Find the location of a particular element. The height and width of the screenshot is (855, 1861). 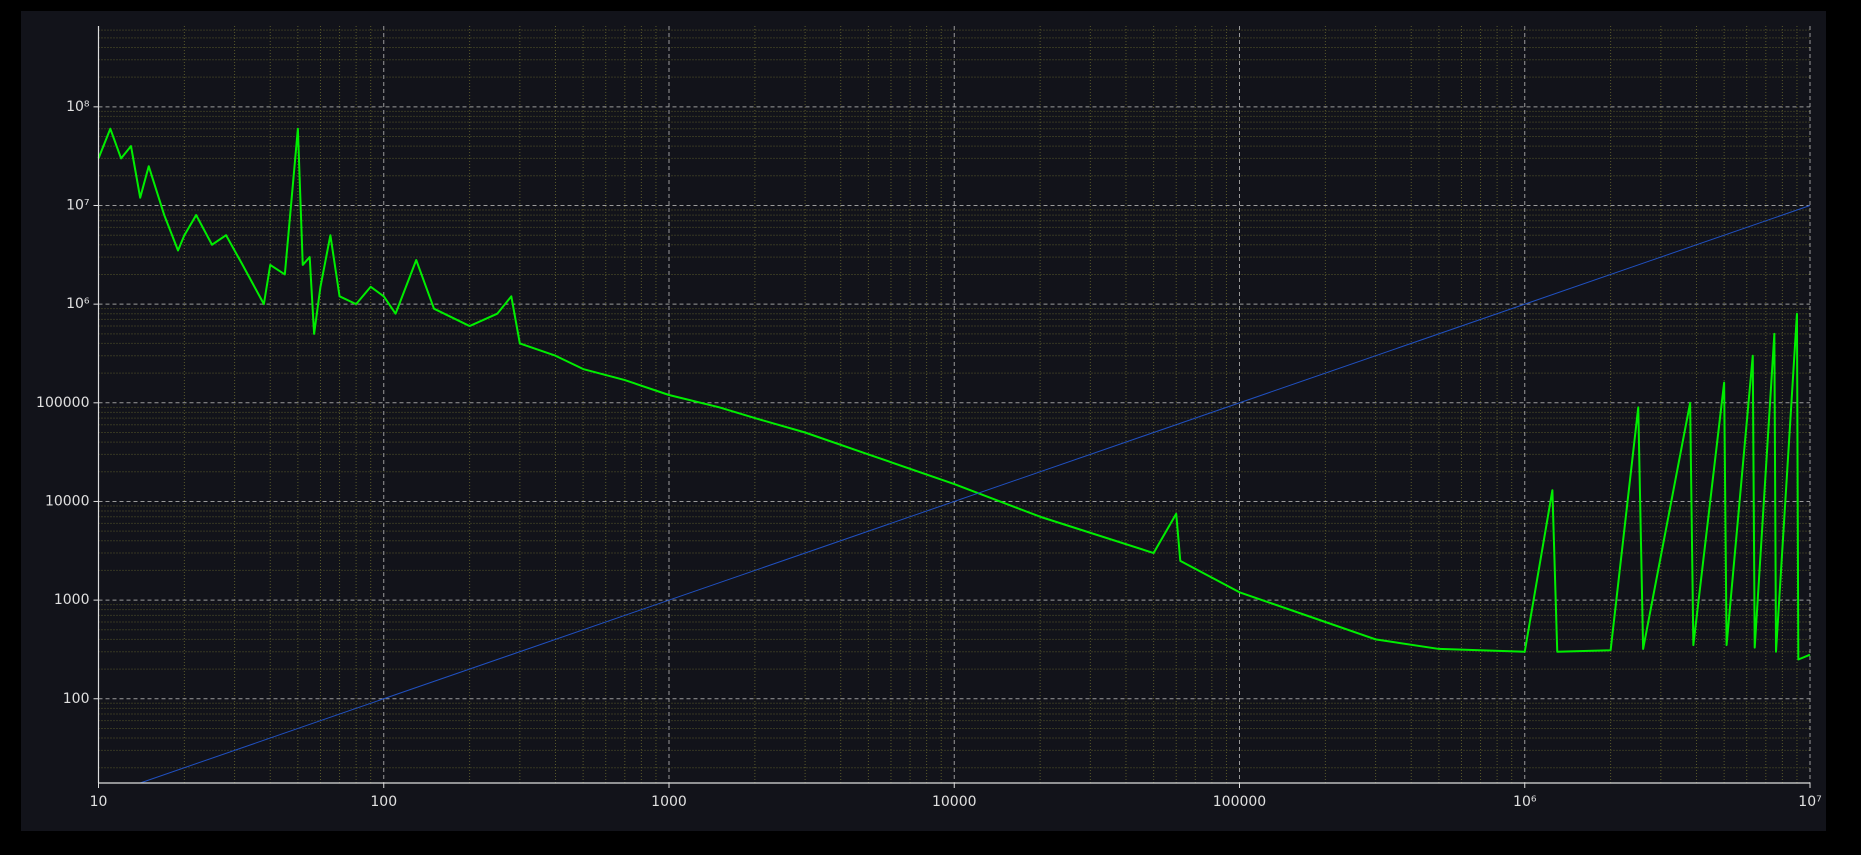

x-tick-label: 10⁷ is located at coordinates (1809, 802).